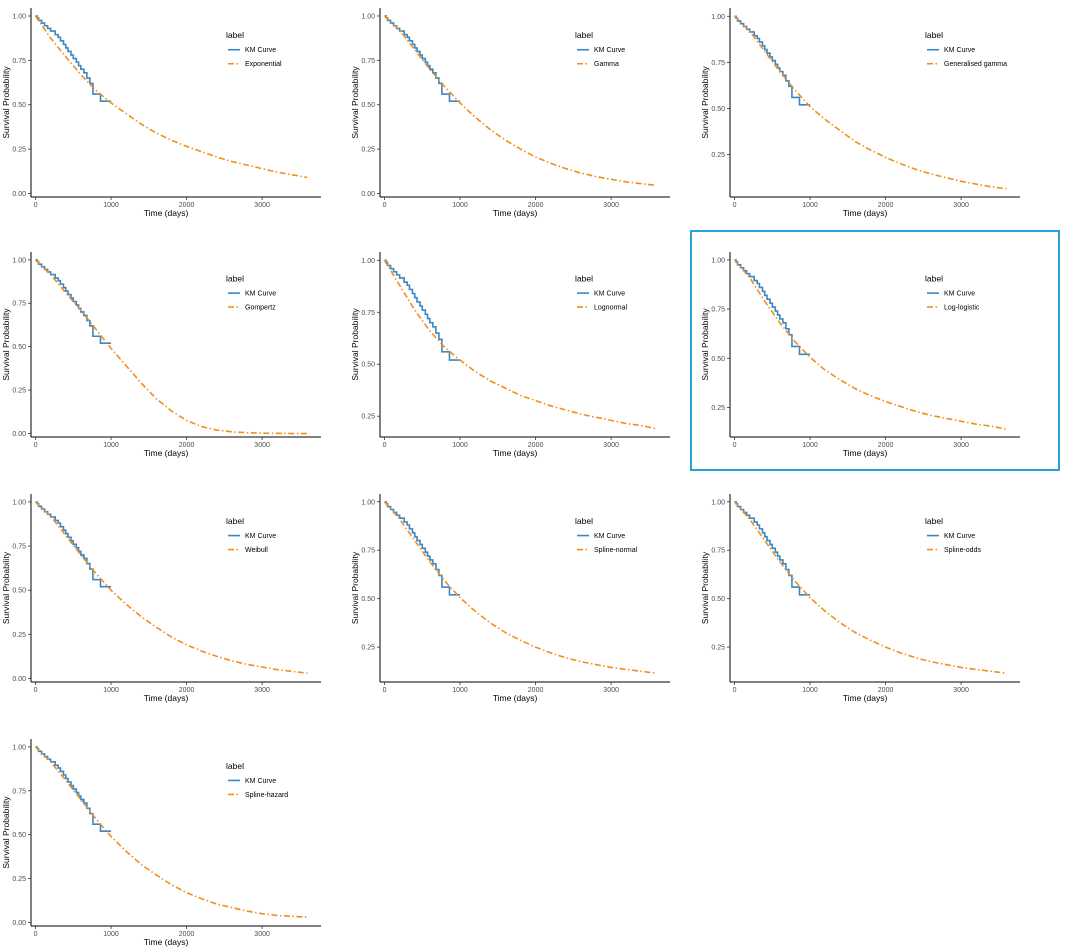  What do you see at coordinates (266, 795) in the screenshot?
I see `legend-entry-label: Spline-hazard` at bounding box center [266, 795].